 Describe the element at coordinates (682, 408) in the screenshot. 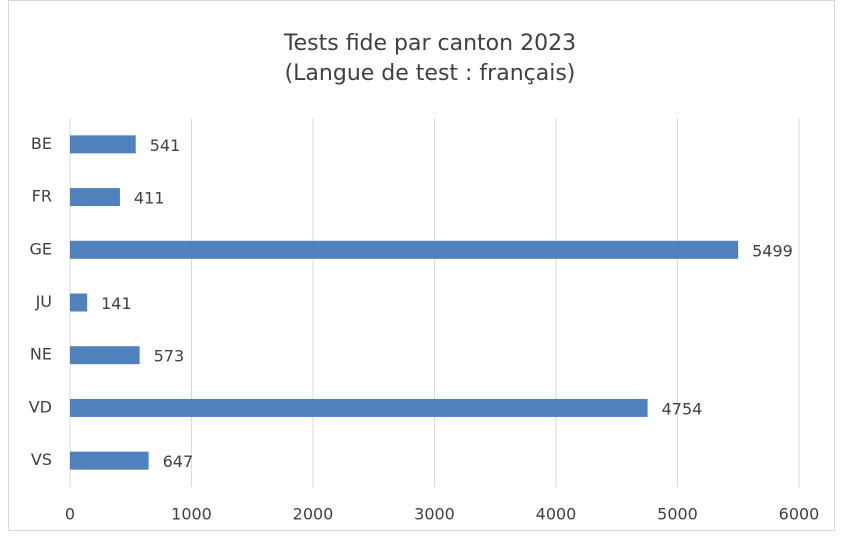

I see `value-label: 4754` at that location.